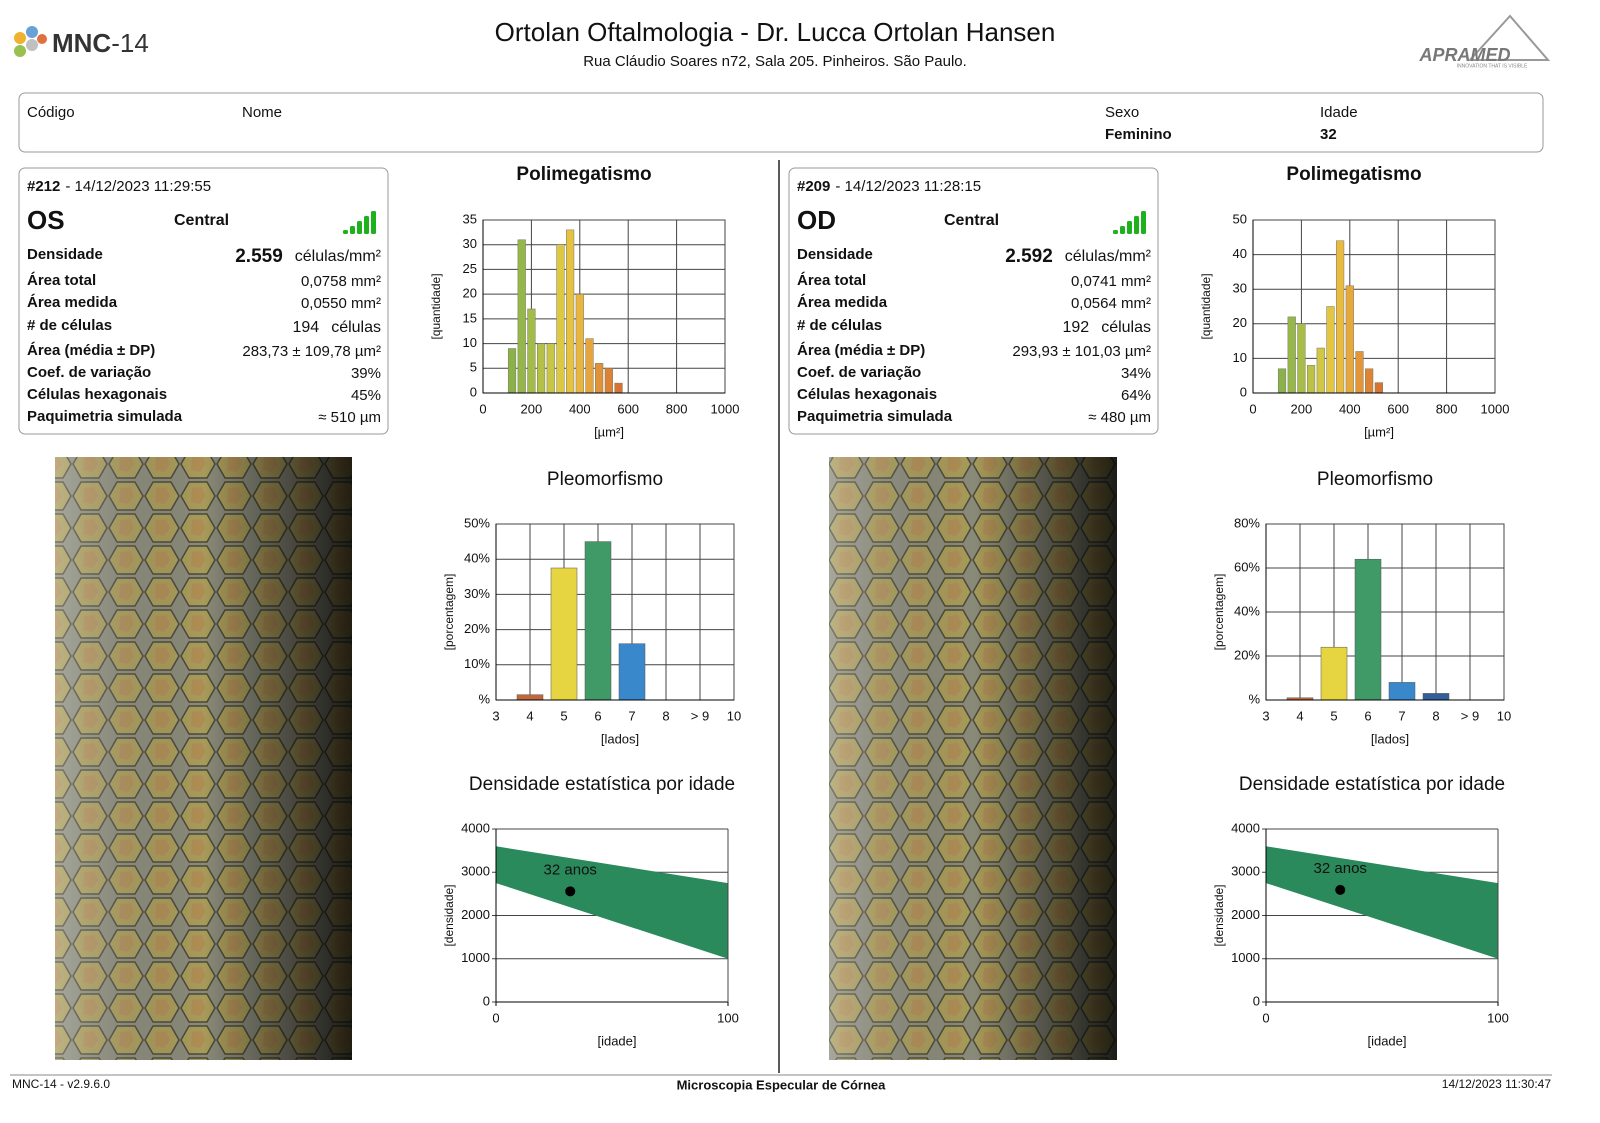 The height and width of the screenshot is (1123, 1600). Describe the element at coordinates (366, 395) in the screenshot. I see `stat-value: 45%` at that location.